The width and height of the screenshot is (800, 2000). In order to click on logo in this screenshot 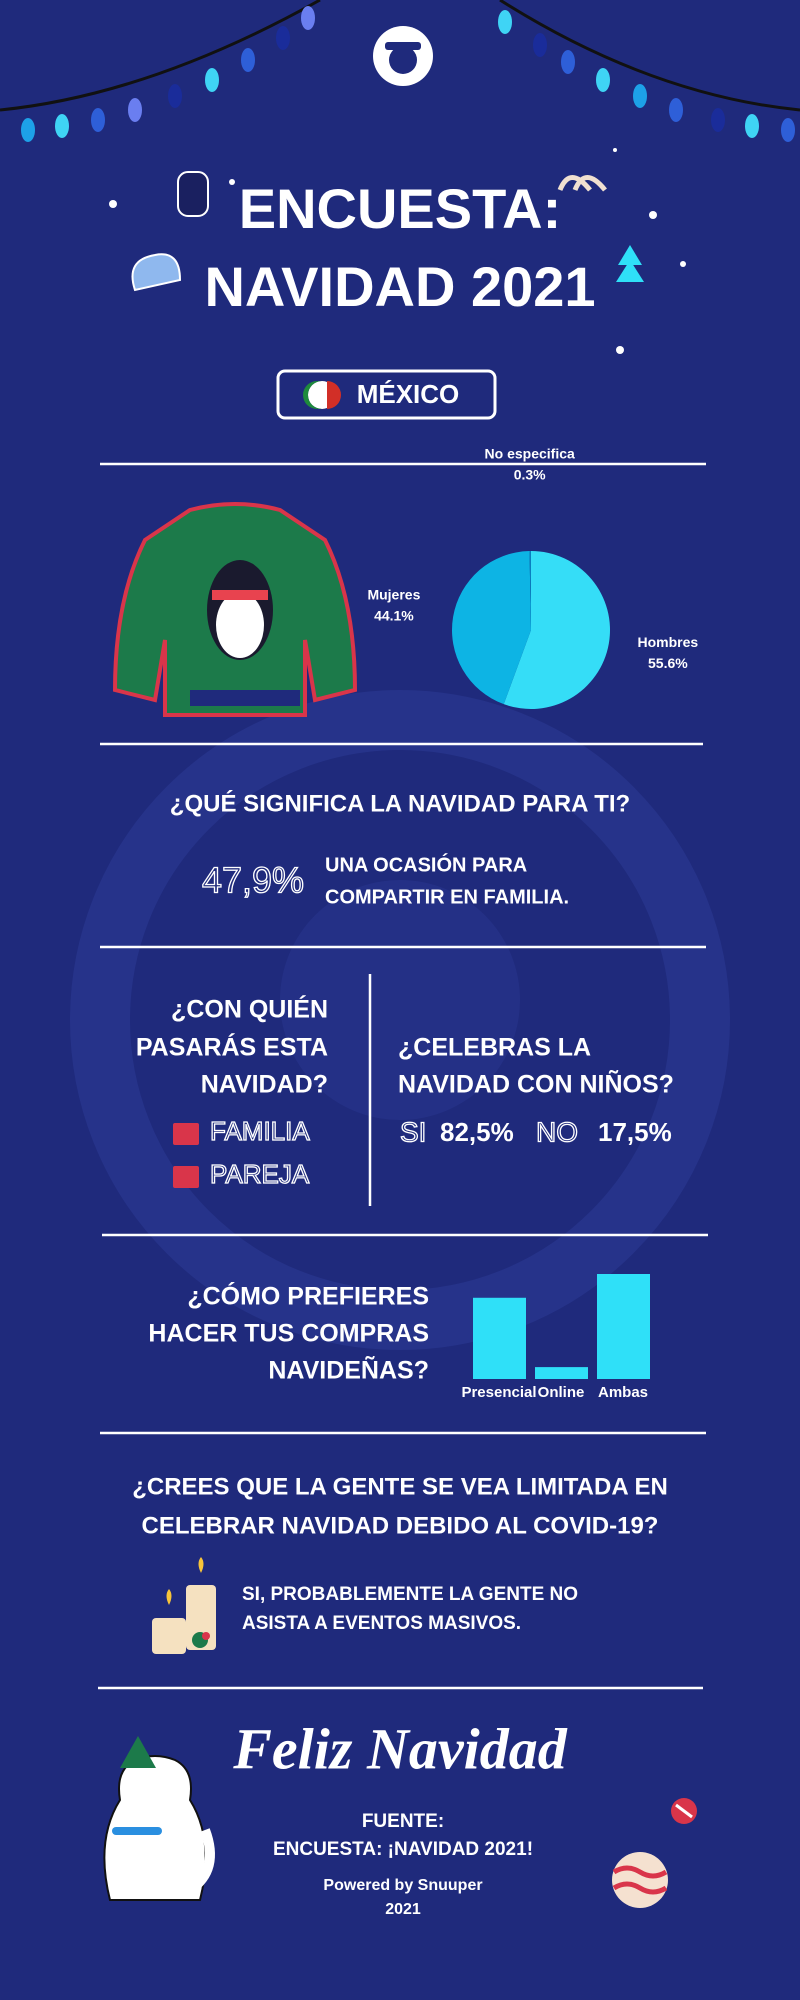, I will do `click(403, 56)`.